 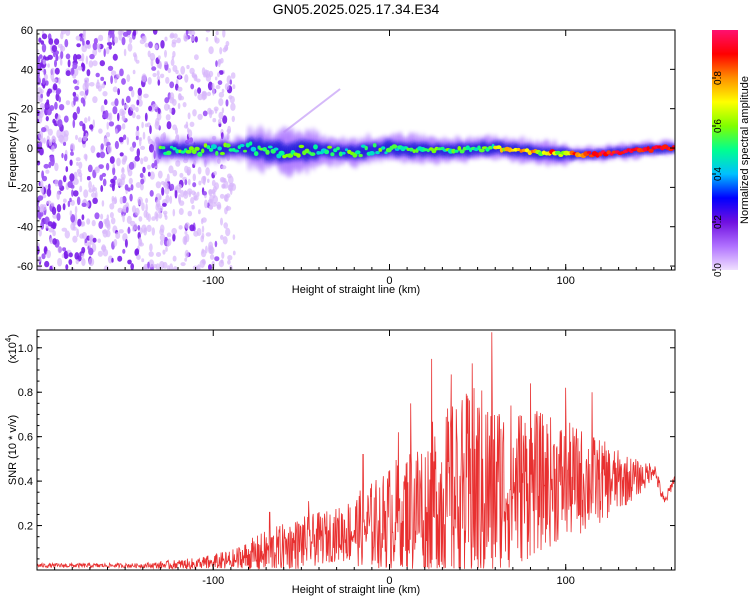 I want to click on colorbar-tick-label: 0.6, so click(x=718, y=126).